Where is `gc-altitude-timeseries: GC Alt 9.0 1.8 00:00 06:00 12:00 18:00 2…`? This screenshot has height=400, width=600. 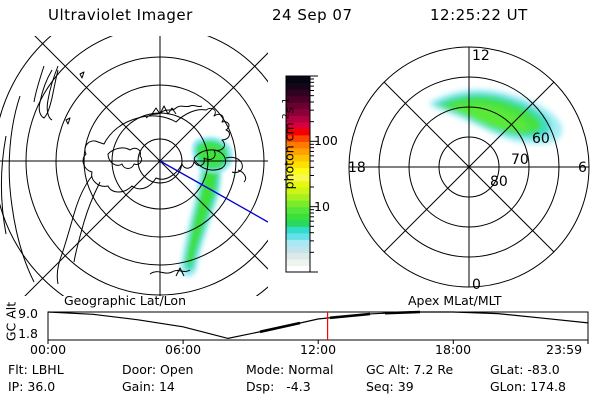
gc-altitude-timeseries: GC Alt 9.0 1.8 00:00 06:00 12:00 18:00 2… is located at coordinates (300, 328).